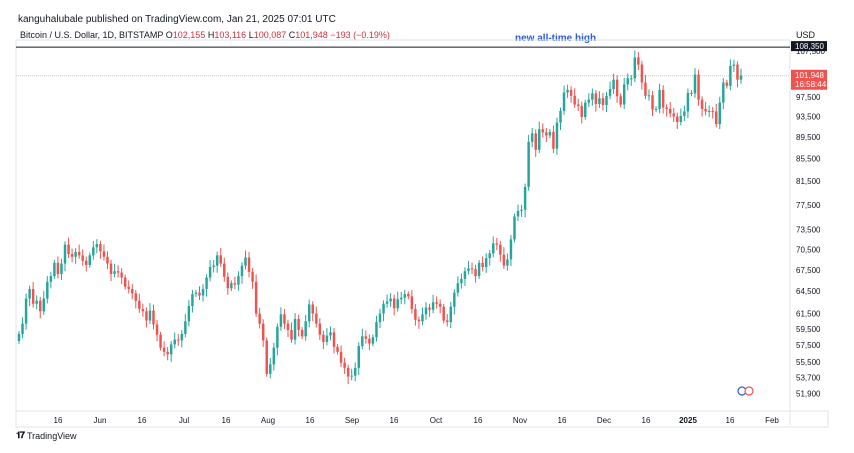 Image resolution: width=854 pixels, height=453 pixels. Describe the element at coordinates (688, 420) in the screenshot. I see `x-tick-label: 2025` at that location.